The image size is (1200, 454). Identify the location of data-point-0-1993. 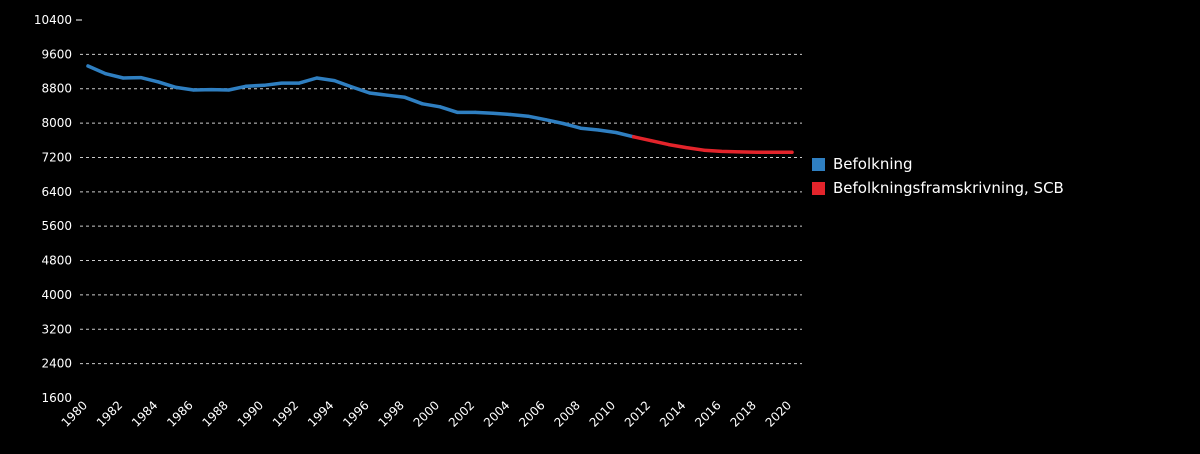
(317, 78).